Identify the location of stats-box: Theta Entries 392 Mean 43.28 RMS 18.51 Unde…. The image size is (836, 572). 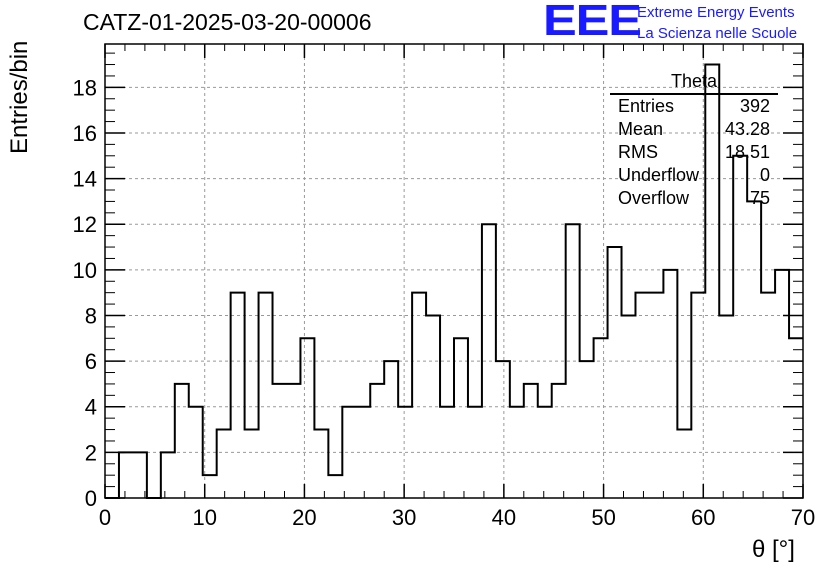
(694, 140).